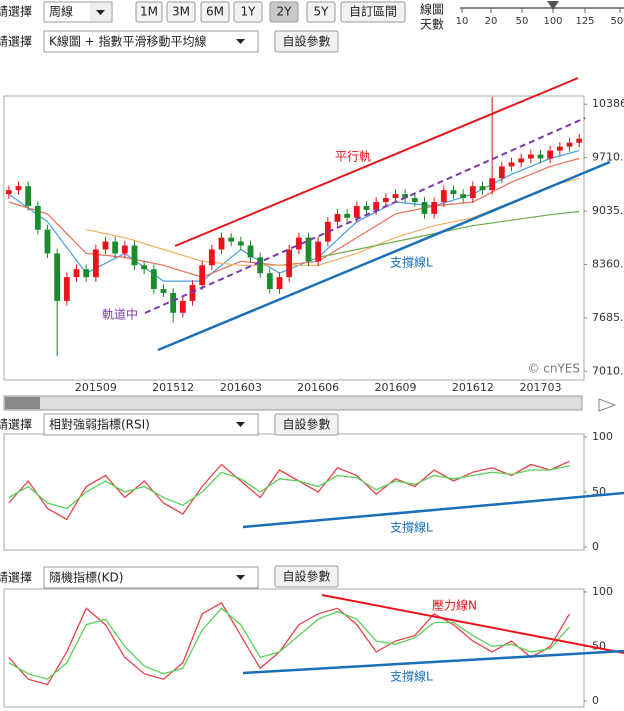 The width and height of the screenshot is (624, 711). Describe the element at coordinates (608, 210) in the screenshot. I see `y-tick-label: 9035.6` at that location.